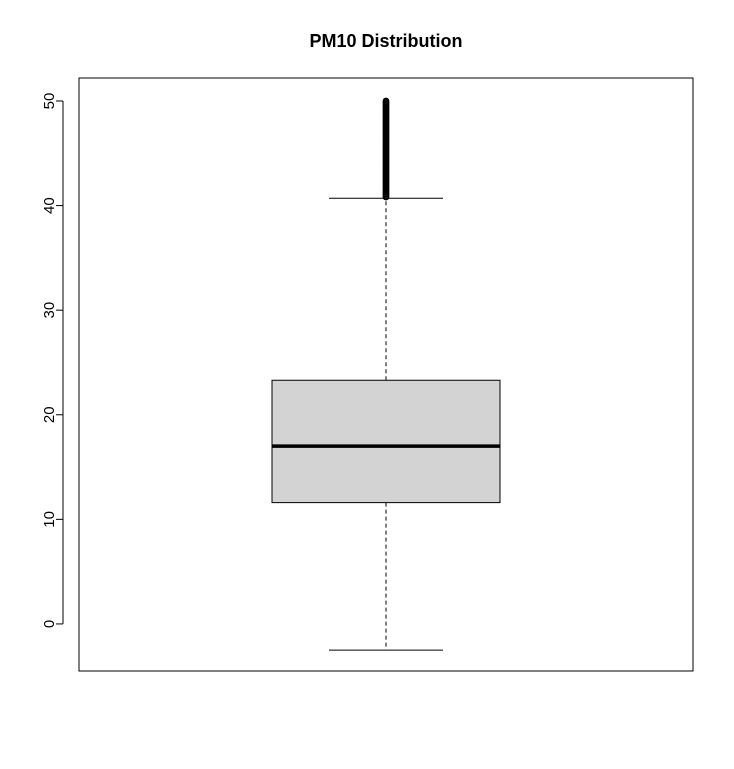  Describe the element at coordinates (49, 310) in the screenshot. I see `y-tick-label: 30` at that location.